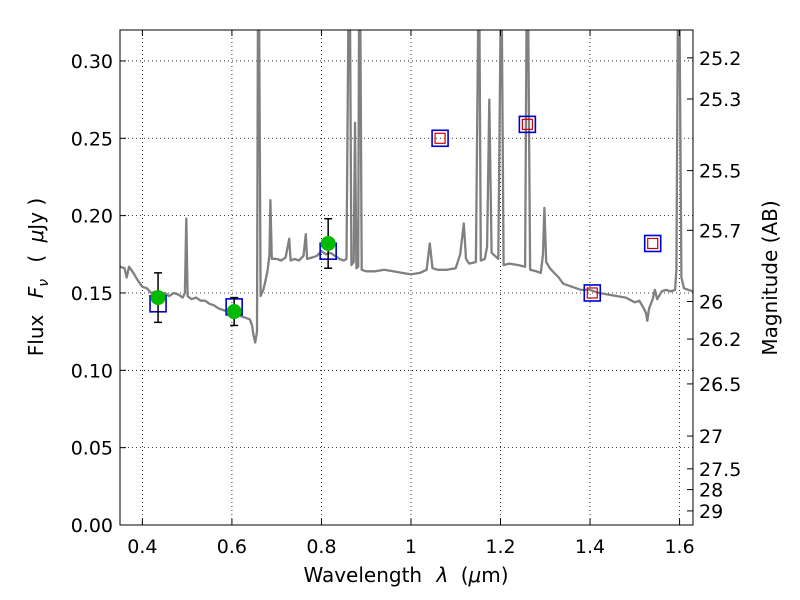 The image size is (800, 600). I want to click on y2-tick-label: 25.2, so click(720, 59).